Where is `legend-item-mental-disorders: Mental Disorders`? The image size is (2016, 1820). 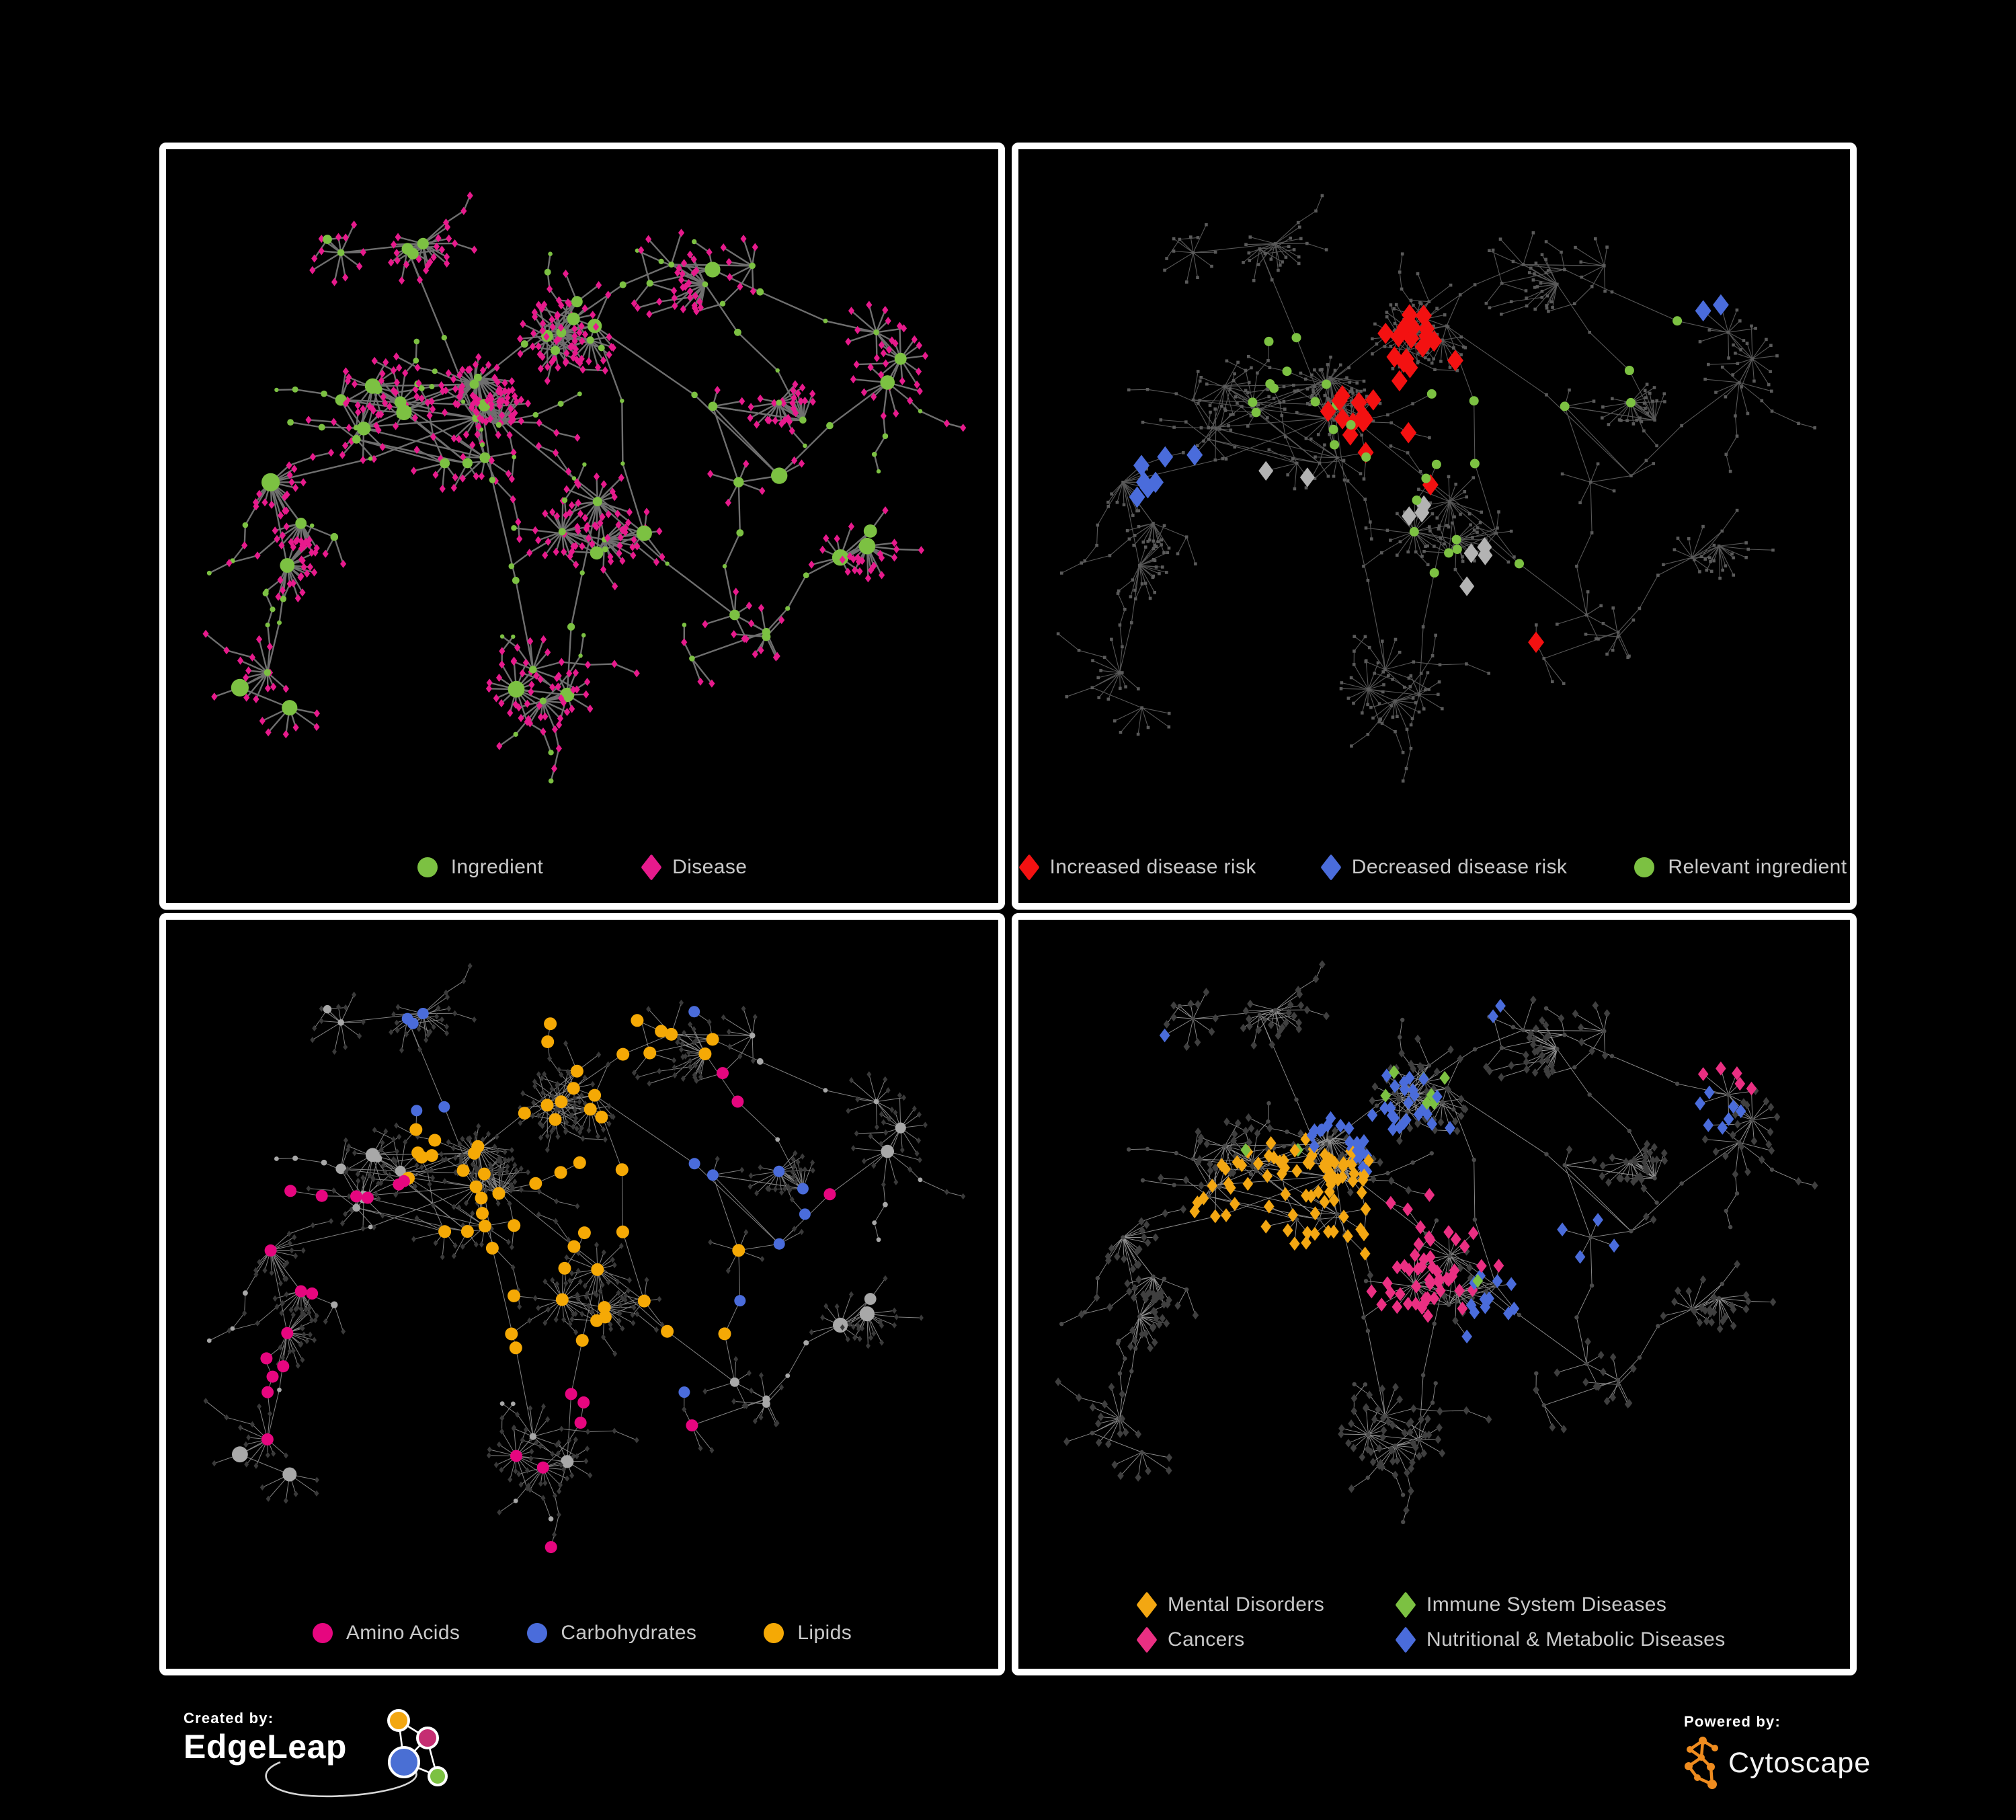
legend-item-mental-disorders: Mental Disorders is located at coordinates (1267, 1604).